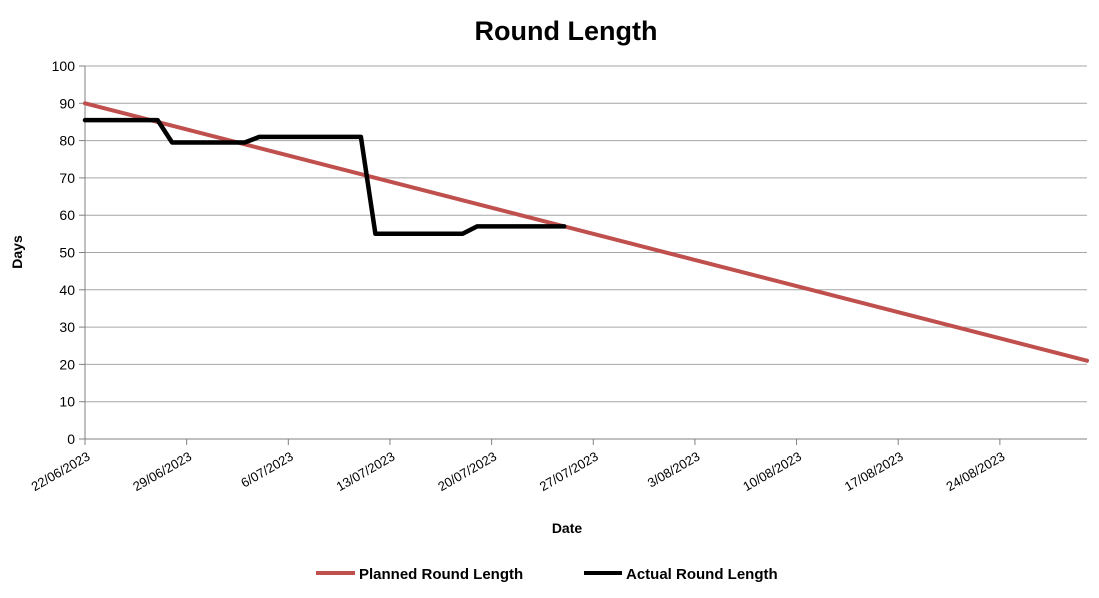 The width and height of the screenshot is (1099, 598). Describe the element at coordinates (674, 470) in the screenshot. I see `x-tick-label: 3/08/2023` at that location.